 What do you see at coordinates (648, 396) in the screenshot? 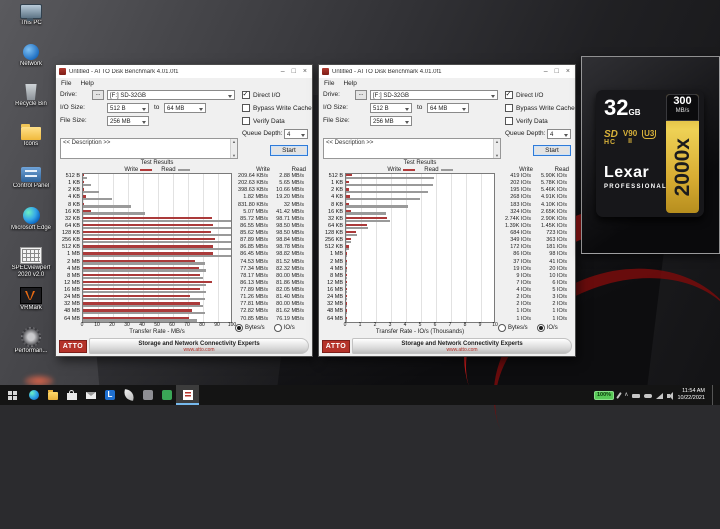
I see `cloud-icon` at bounding box center [648, 396].